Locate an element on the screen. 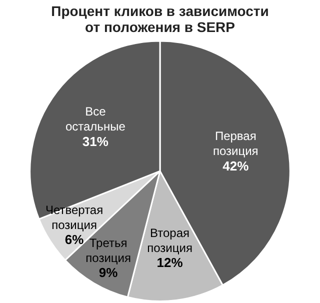  data-label: 6% is located at coordinates (74, 240).